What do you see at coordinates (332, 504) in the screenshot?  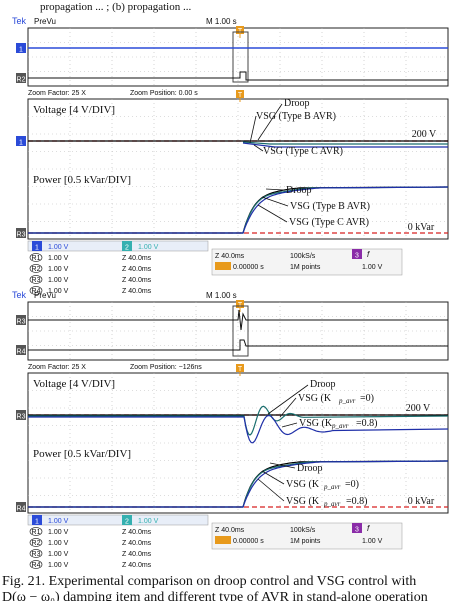 I see `power-callout-kp08-sub: p_avr` at bounding box center [332, 504].